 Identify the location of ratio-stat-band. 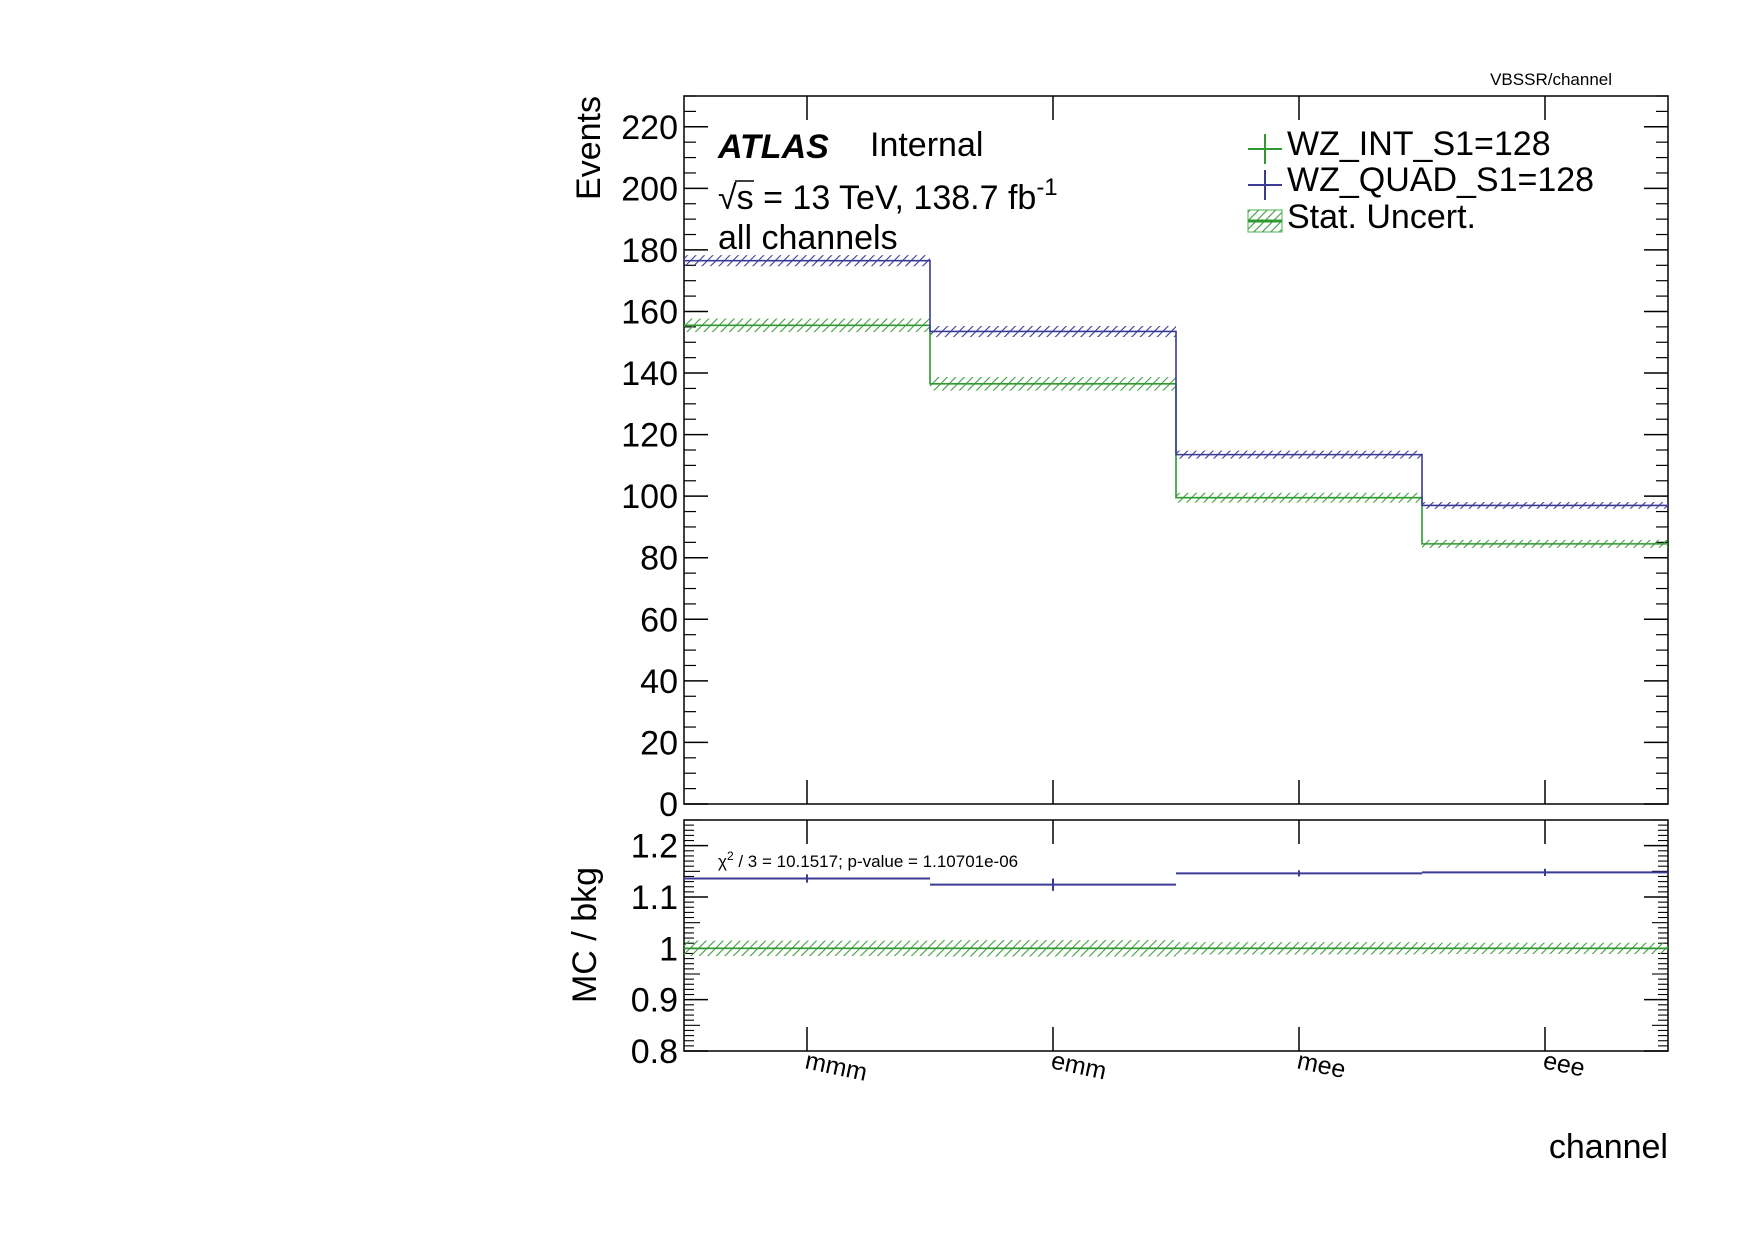
(1176, 948).